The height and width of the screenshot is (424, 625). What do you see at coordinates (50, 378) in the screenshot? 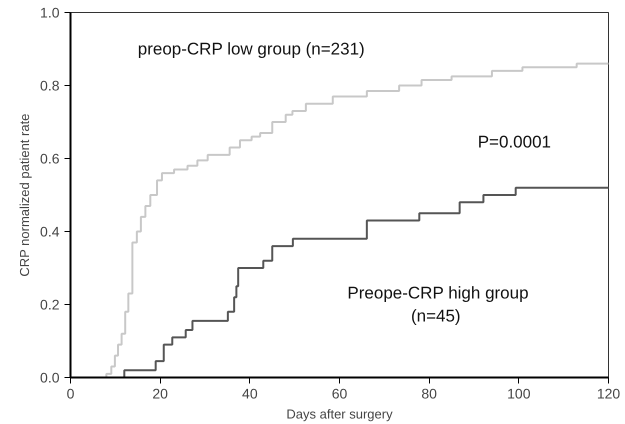
I see `y-tick-label: 0.0` at bounding box center [50, 378].